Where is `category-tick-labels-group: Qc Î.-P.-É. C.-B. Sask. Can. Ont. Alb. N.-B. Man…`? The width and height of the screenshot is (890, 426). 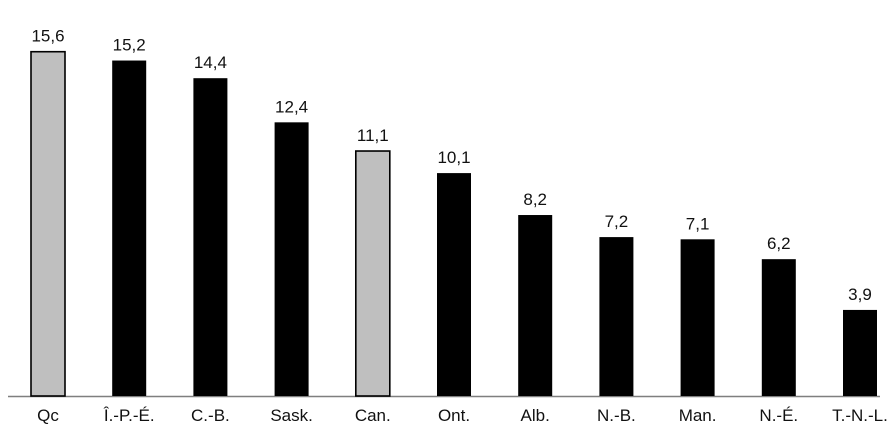
category-tick-labels-group: Qc Î.-P.-É. C.-B. Sask. Can. Ont. Alb. N.-B. Man… is located at coordinates (462, 415).